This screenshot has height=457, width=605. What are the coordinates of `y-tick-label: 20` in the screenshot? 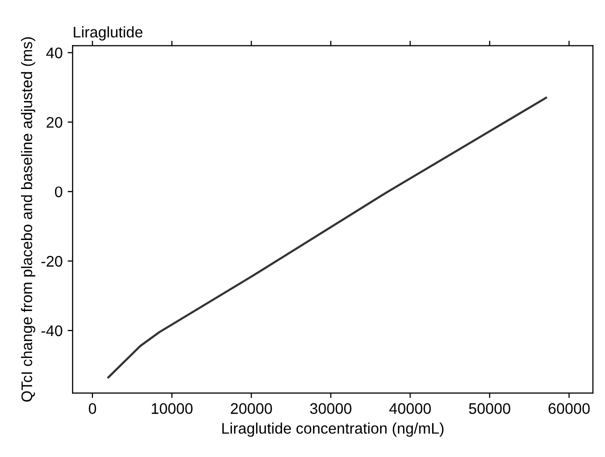 It's located at (54, 122).